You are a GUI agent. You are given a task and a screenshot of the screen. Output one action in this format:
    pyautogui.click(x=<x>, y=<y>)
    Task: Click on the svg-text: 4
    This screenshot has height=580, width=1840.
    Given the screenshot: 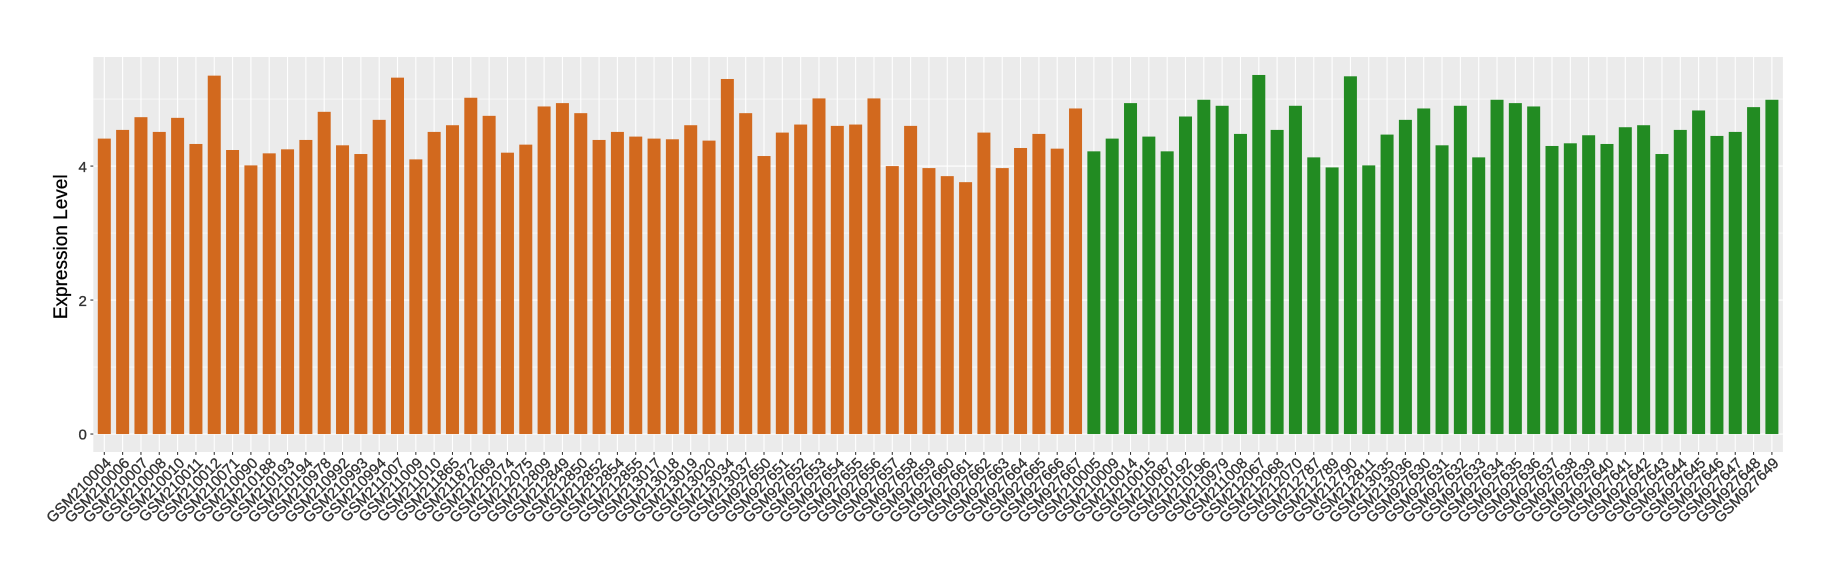 What is the action you would take?
    pyautogui.click(x=82, y=167)
    